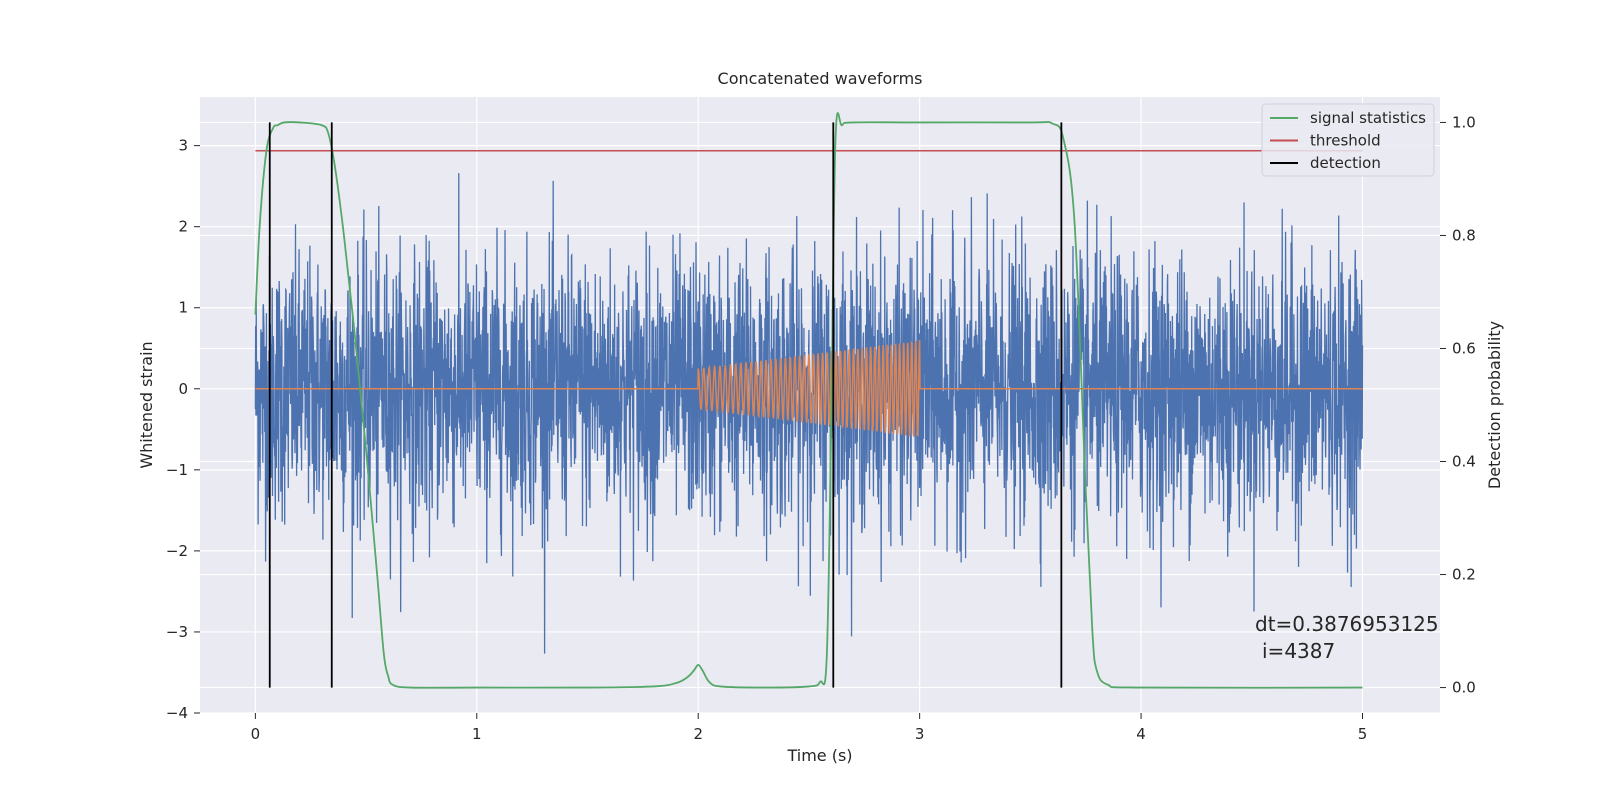 This screenshot has width=1600, height=800. I want to click on chirp-series-line, so click(809, 388).